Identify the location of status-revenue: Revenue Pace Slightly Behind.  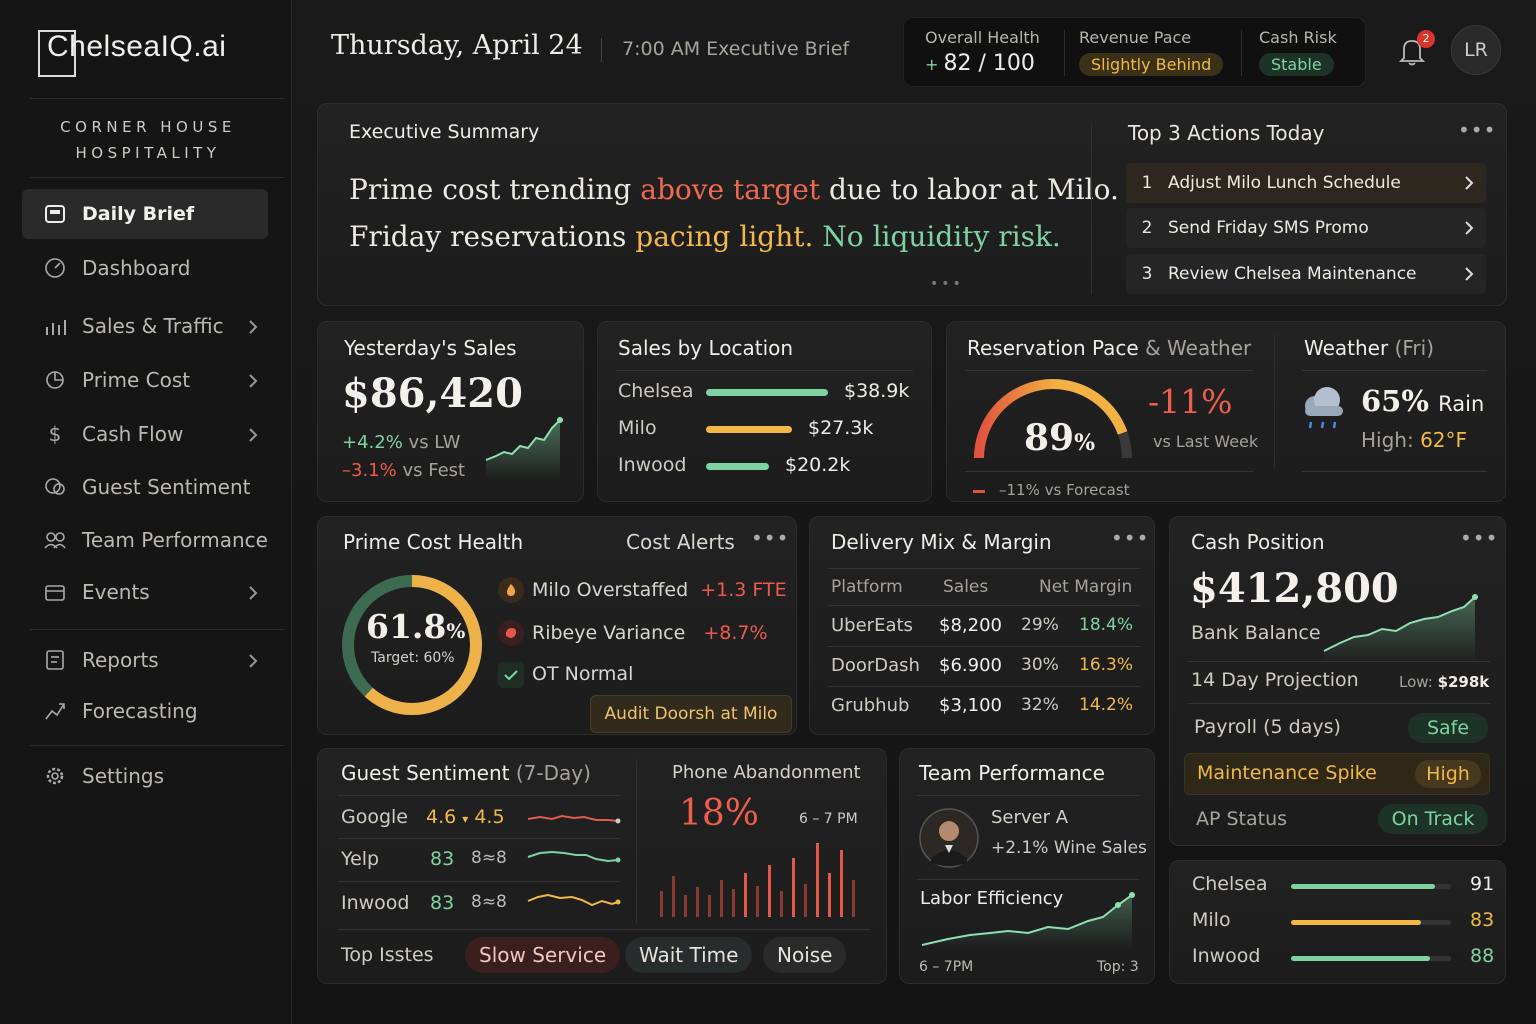
(1151, 52).